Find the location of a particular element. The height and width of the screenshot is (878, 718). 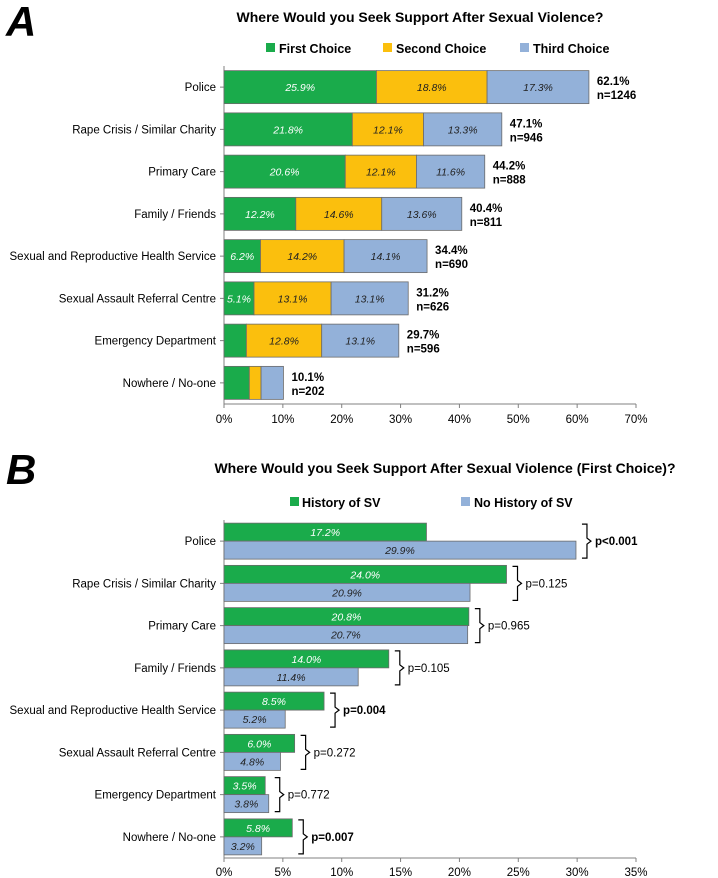

panel-b-bar-label: 3.2% is located at coordinates (243, 847).